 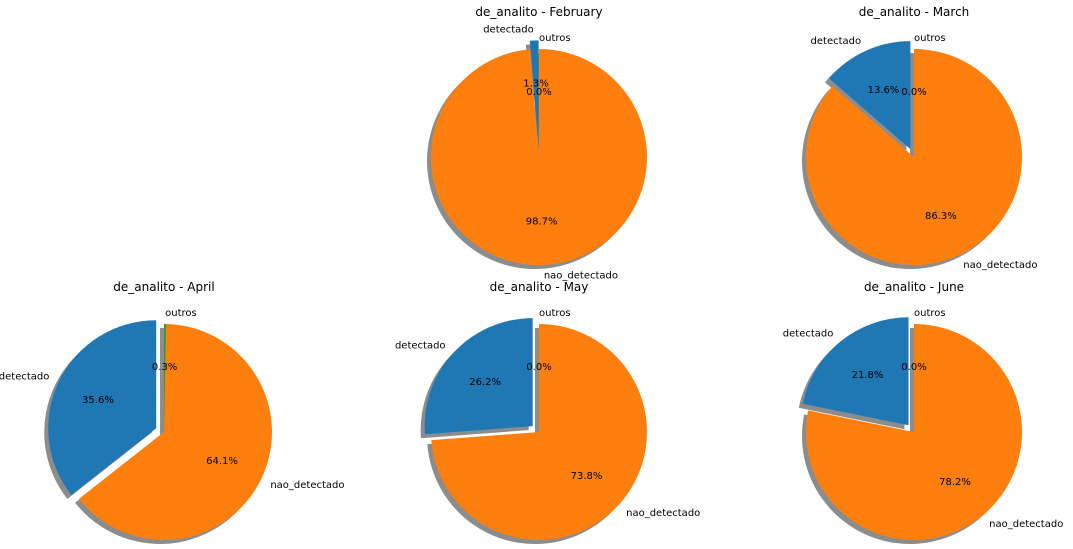 I want to click on slice-percent-label: 21.8%, so click(x=868, y=375).